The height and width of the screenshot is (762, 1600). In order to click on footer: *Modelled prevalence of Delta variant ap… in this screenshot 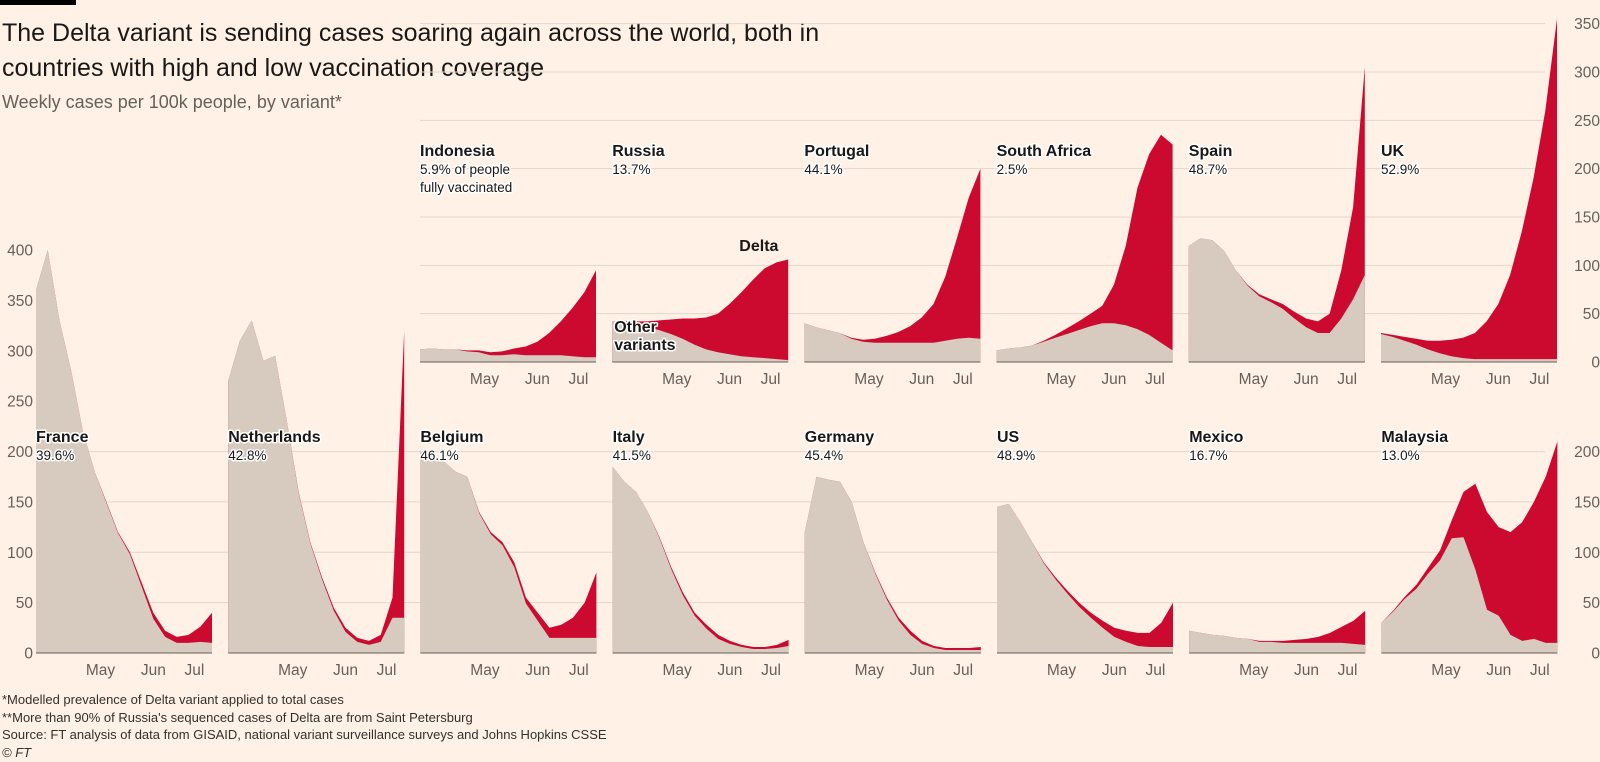, I will do `click(304, 726)`.